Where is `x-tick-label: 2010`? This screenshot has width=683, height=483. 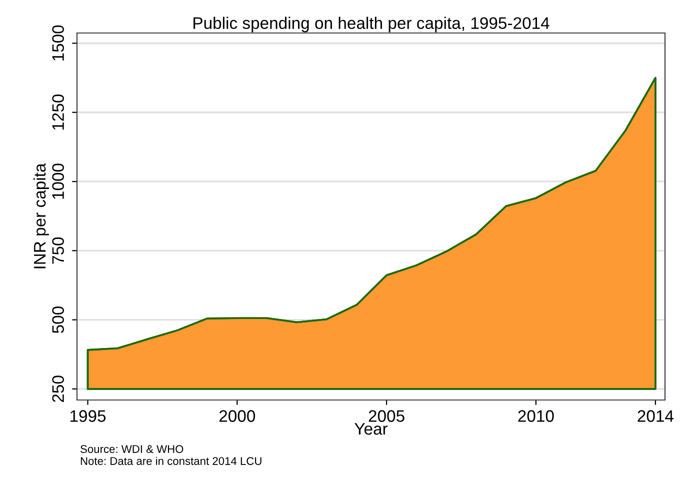 x-tick-label: 2010 is located at coordinates (536, 416).